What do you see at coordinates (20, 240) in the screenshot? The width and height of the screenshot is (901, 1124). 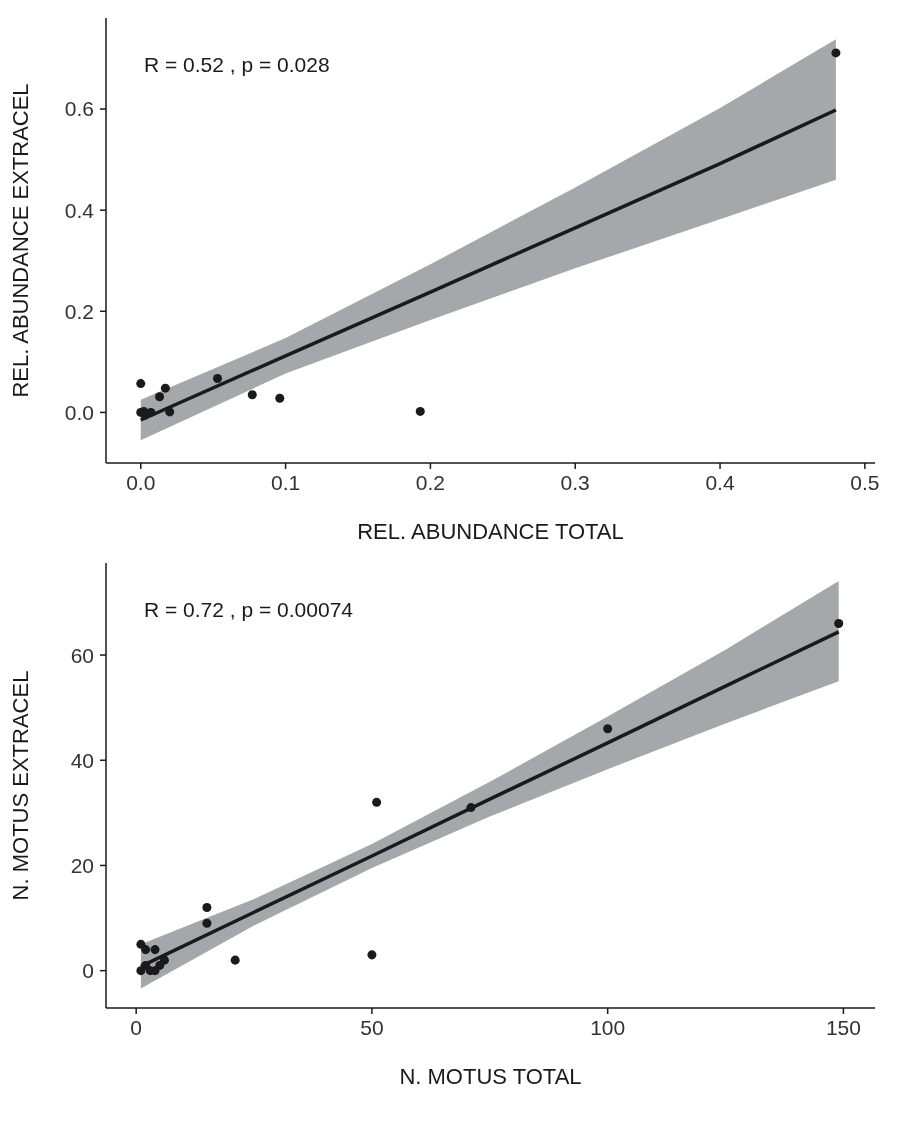 I see `y-axis-title: REL. ABUNDANCE EXTRACEL` at bounding box center [20, 240].